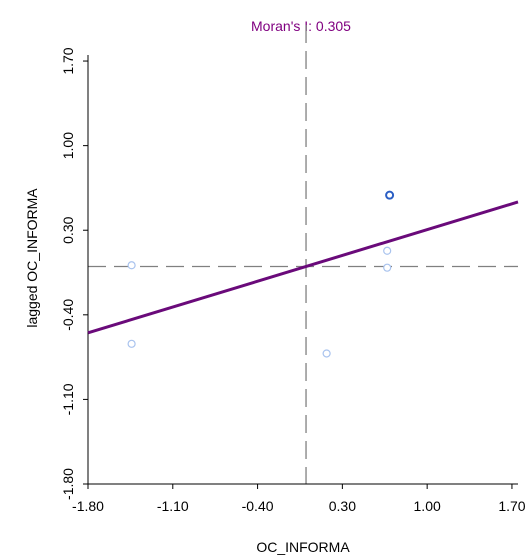 The image size is (526, 558). I want to click on chart-title: Moran's I: 0.305, so click(301, 26).